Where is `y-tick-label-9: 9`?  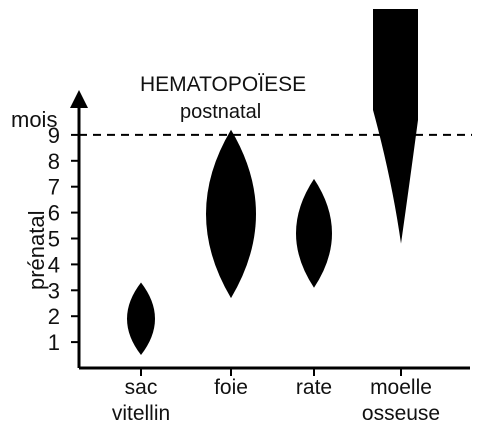 y-tick-label-9: 9 is located at coordinates (54, 135).